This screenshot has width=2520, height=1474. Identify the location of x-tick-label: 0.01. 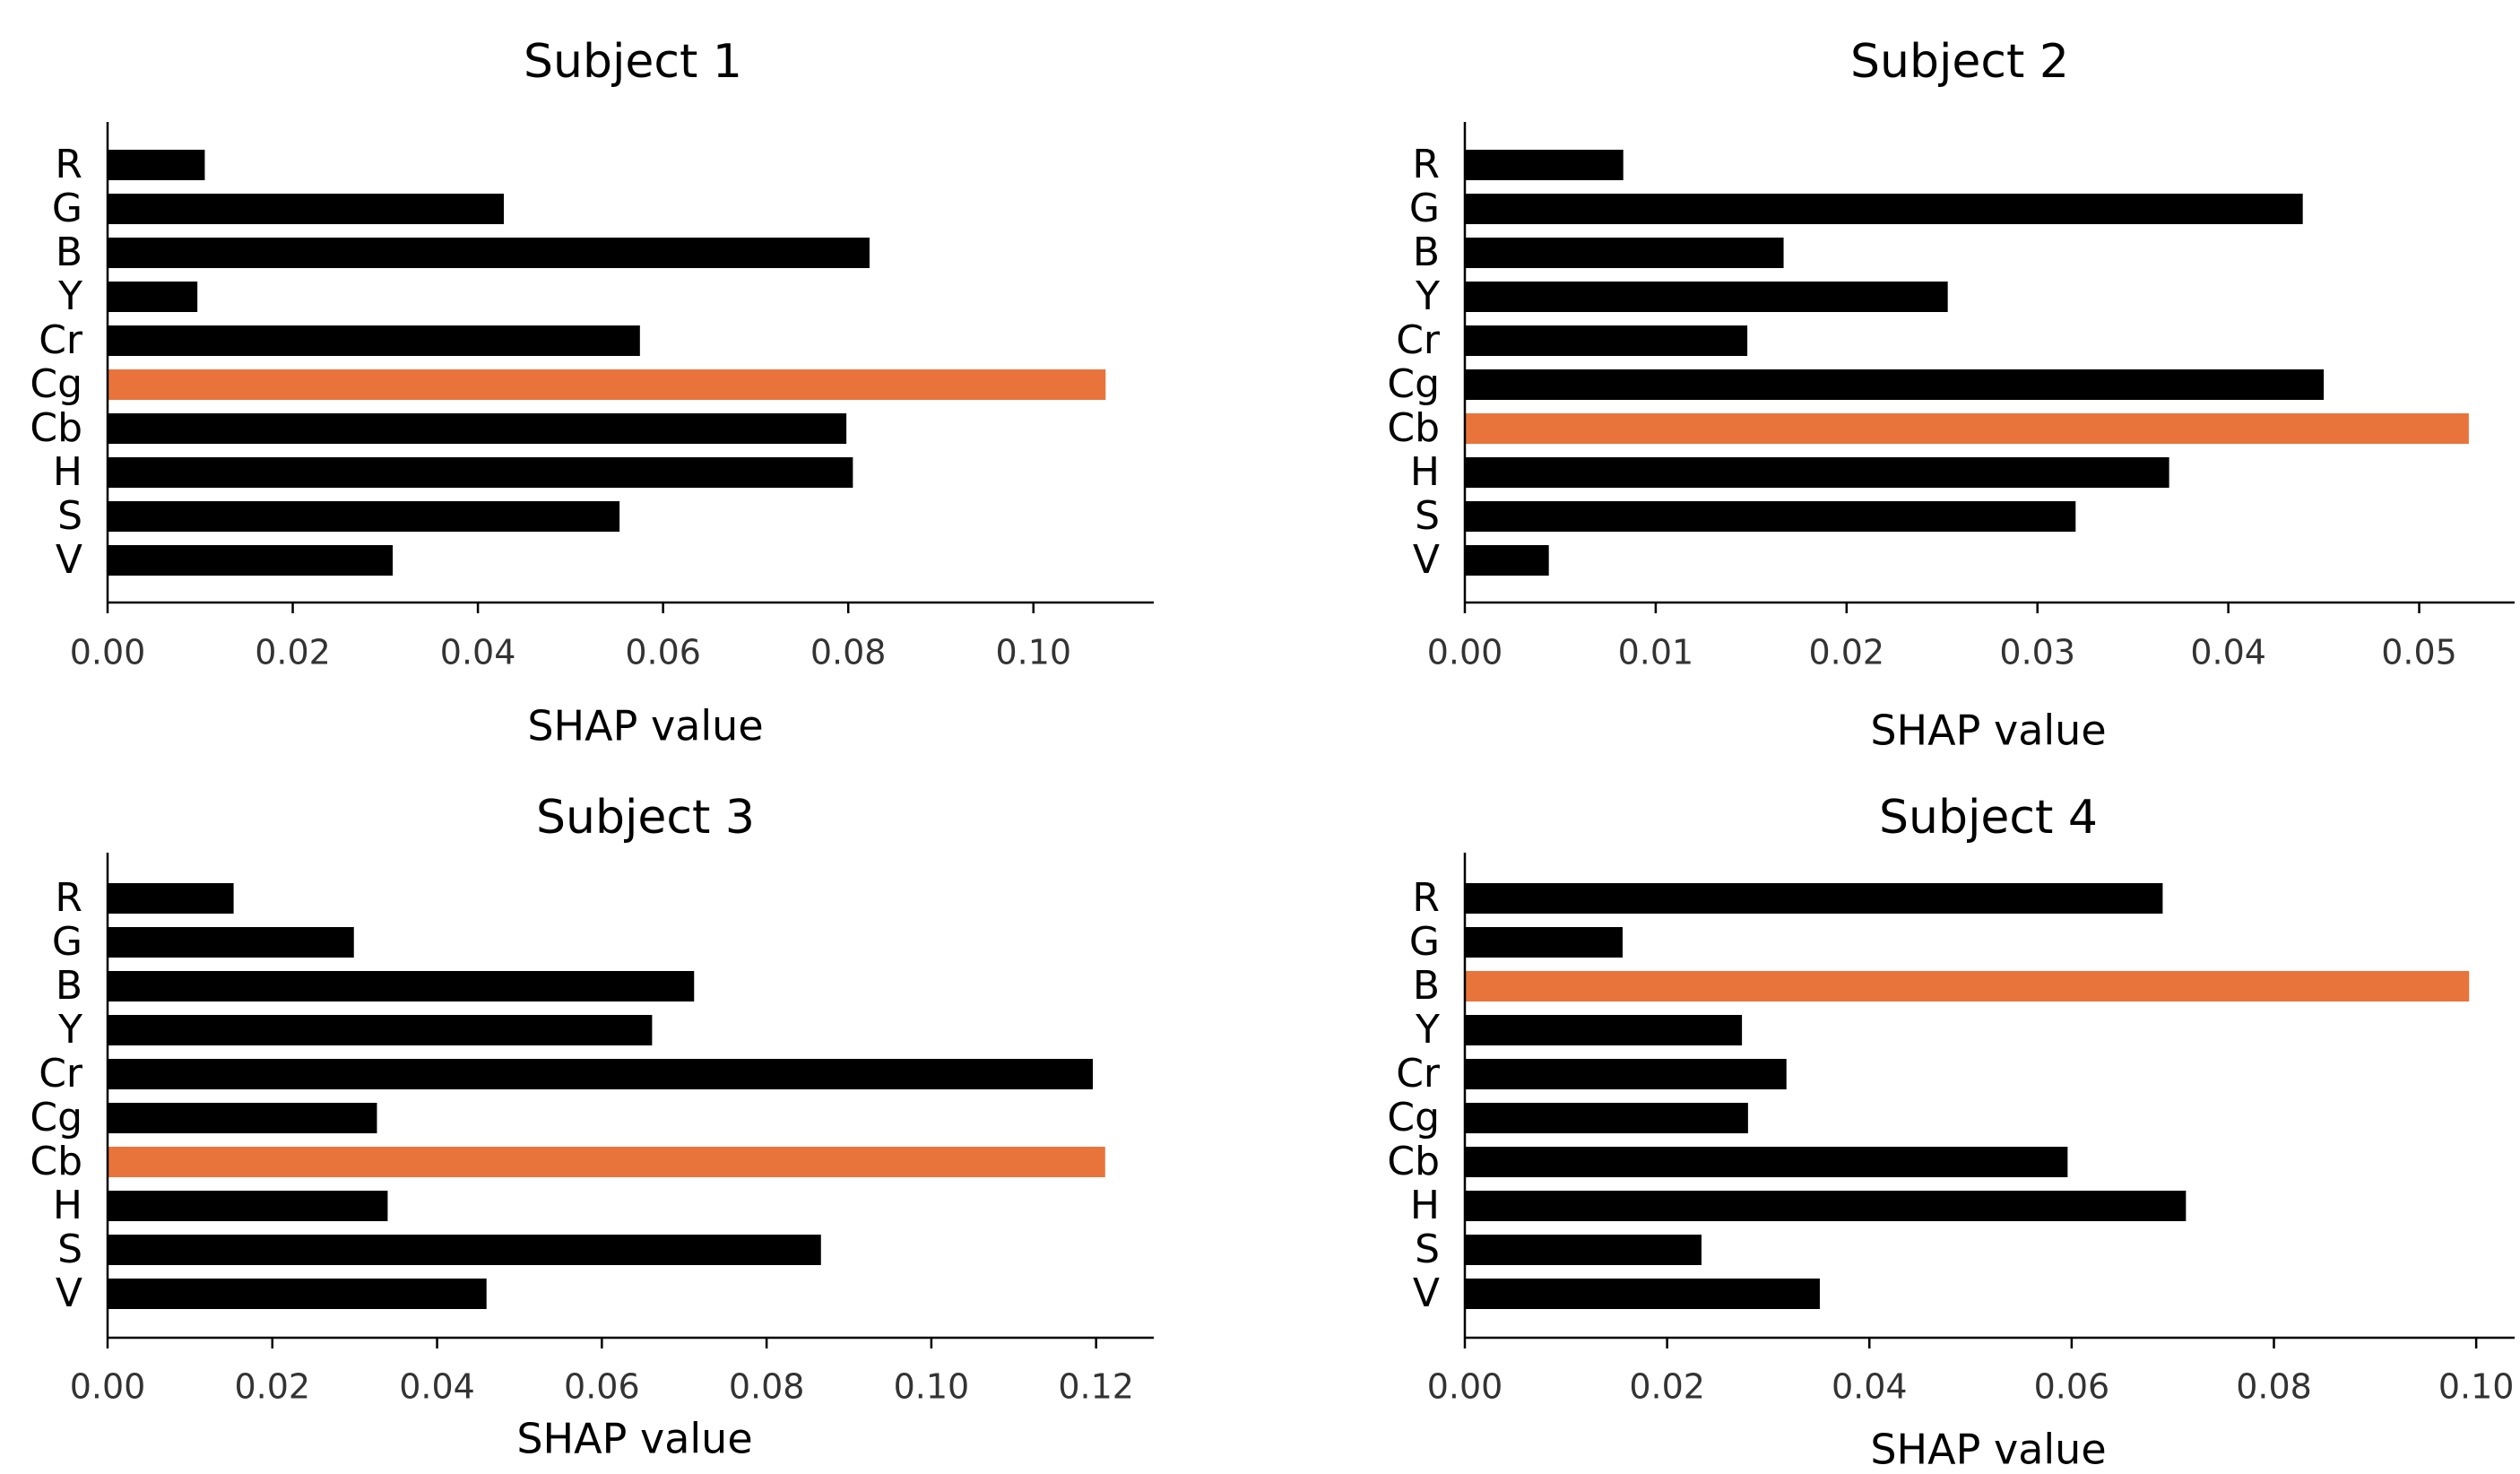
(1656, 652).